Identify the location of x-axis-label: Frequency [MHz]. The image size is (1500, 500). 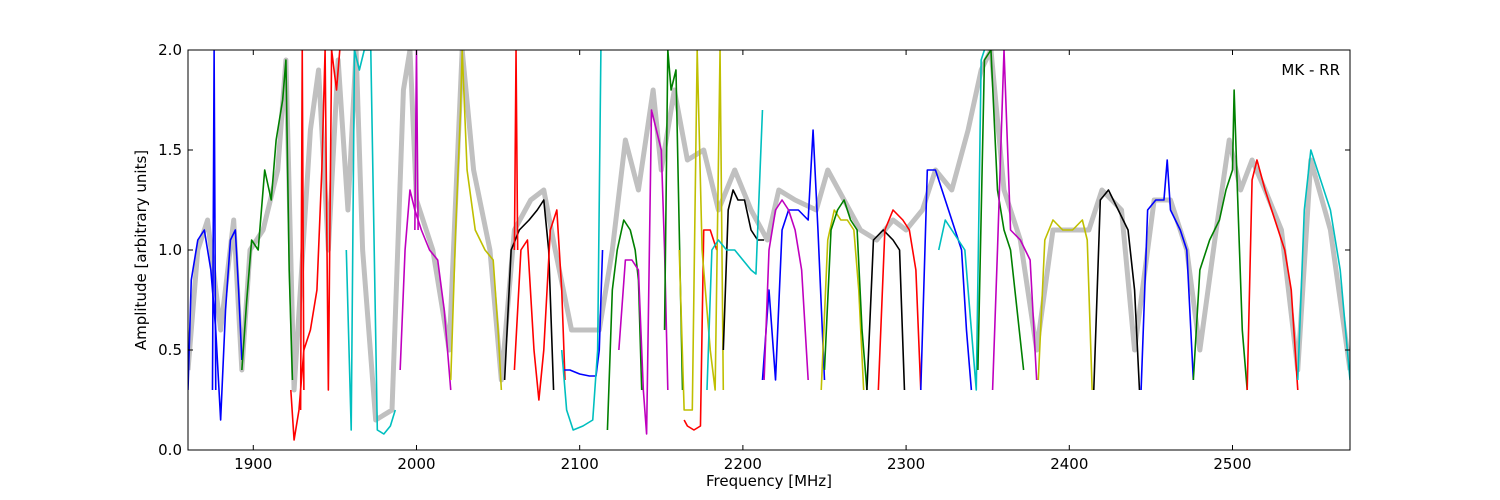
(769, 481).